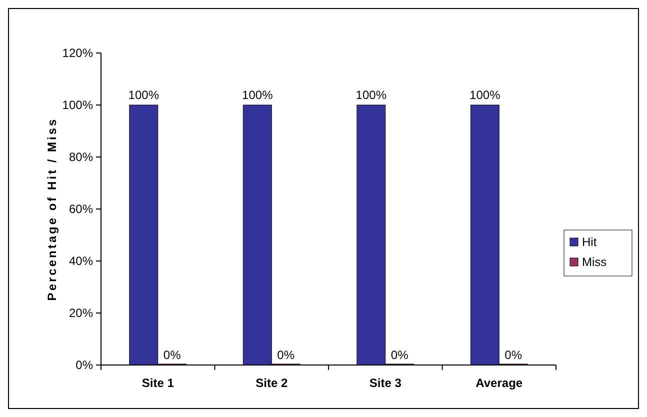 Image resolution: width=647 pixels, height=417 pixels. Describe the element at coordinates (52, 209) in the screenshot. I see `y-axis-title: Percentage of Hit / Miss` at that location.